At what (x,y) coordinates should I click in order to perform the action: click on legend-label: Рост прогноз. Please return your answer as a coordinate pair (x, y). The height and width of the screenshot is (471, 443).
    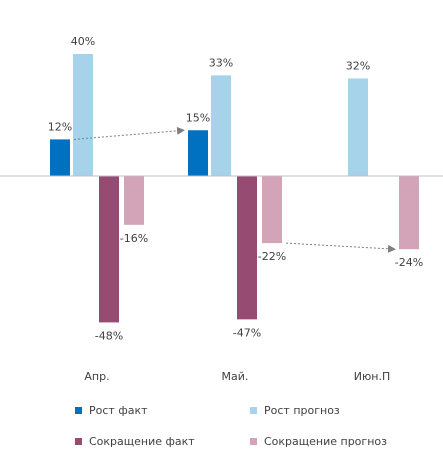
    Looking at the image, I should click on (302, 410).